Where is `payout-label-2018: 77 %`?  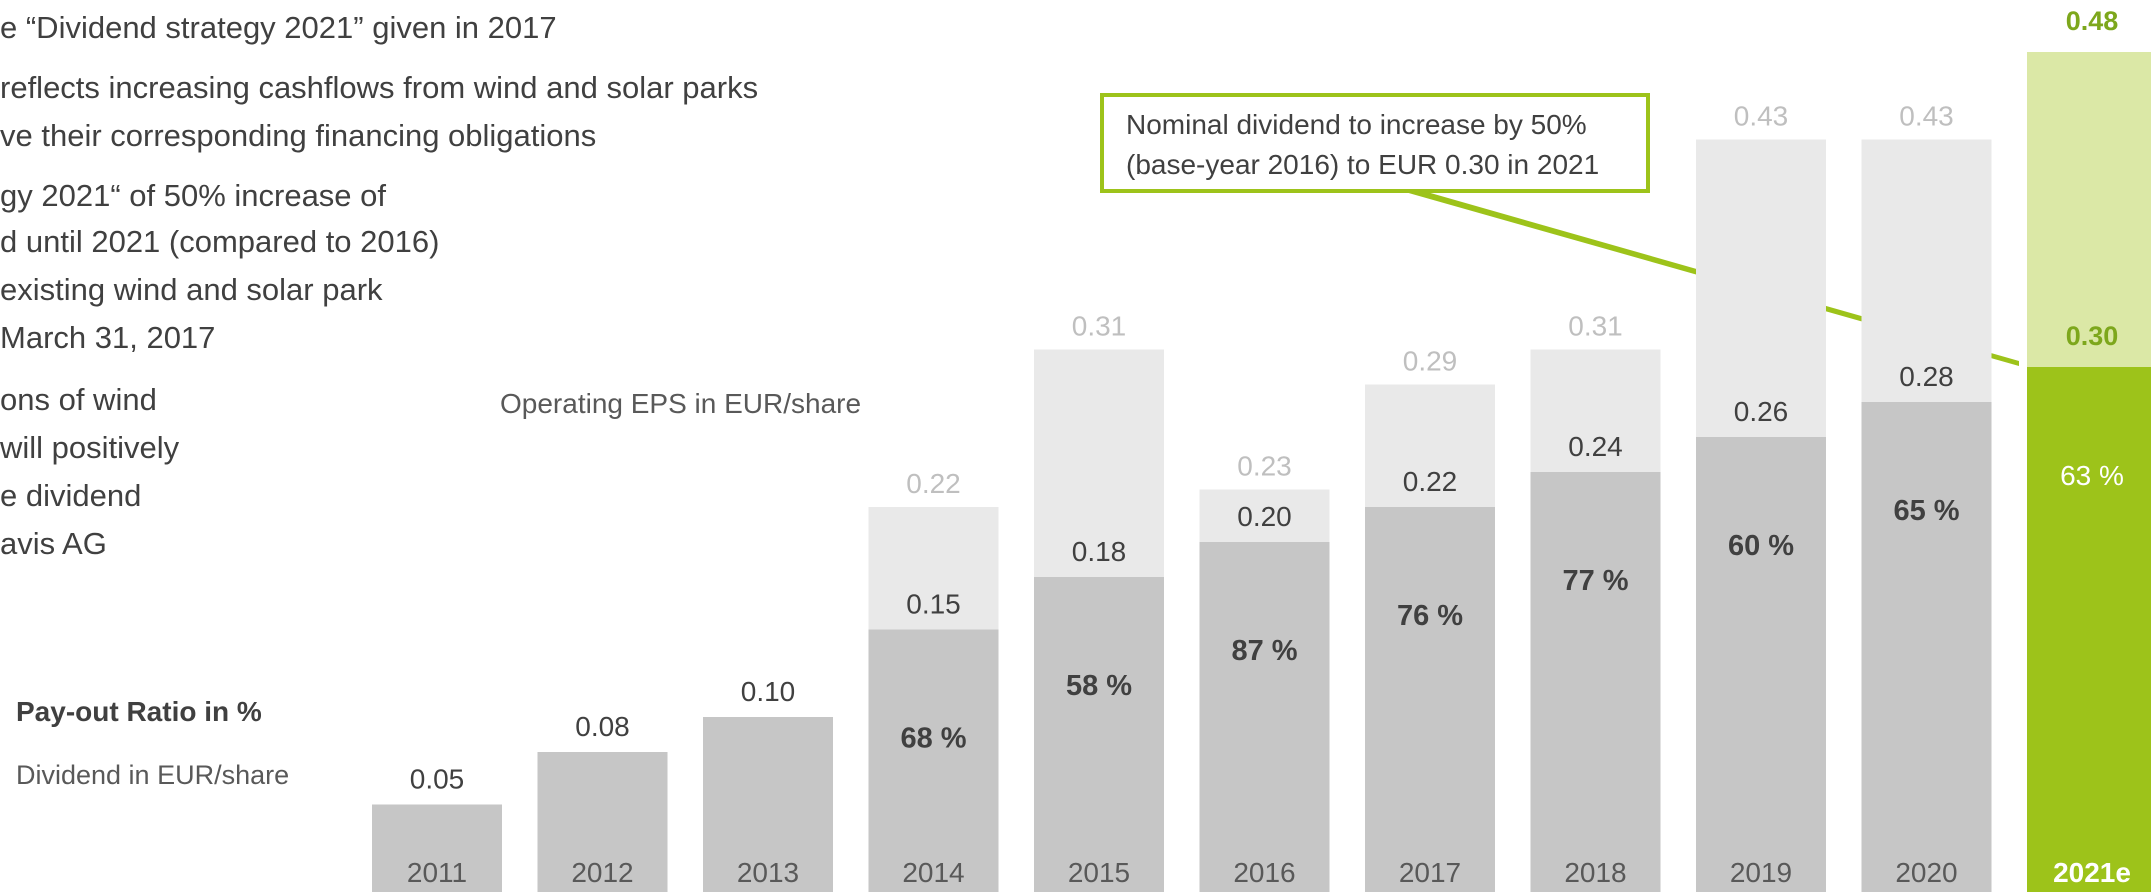
payout-label-2018: 77 % is located at coordinates (1595, 581).